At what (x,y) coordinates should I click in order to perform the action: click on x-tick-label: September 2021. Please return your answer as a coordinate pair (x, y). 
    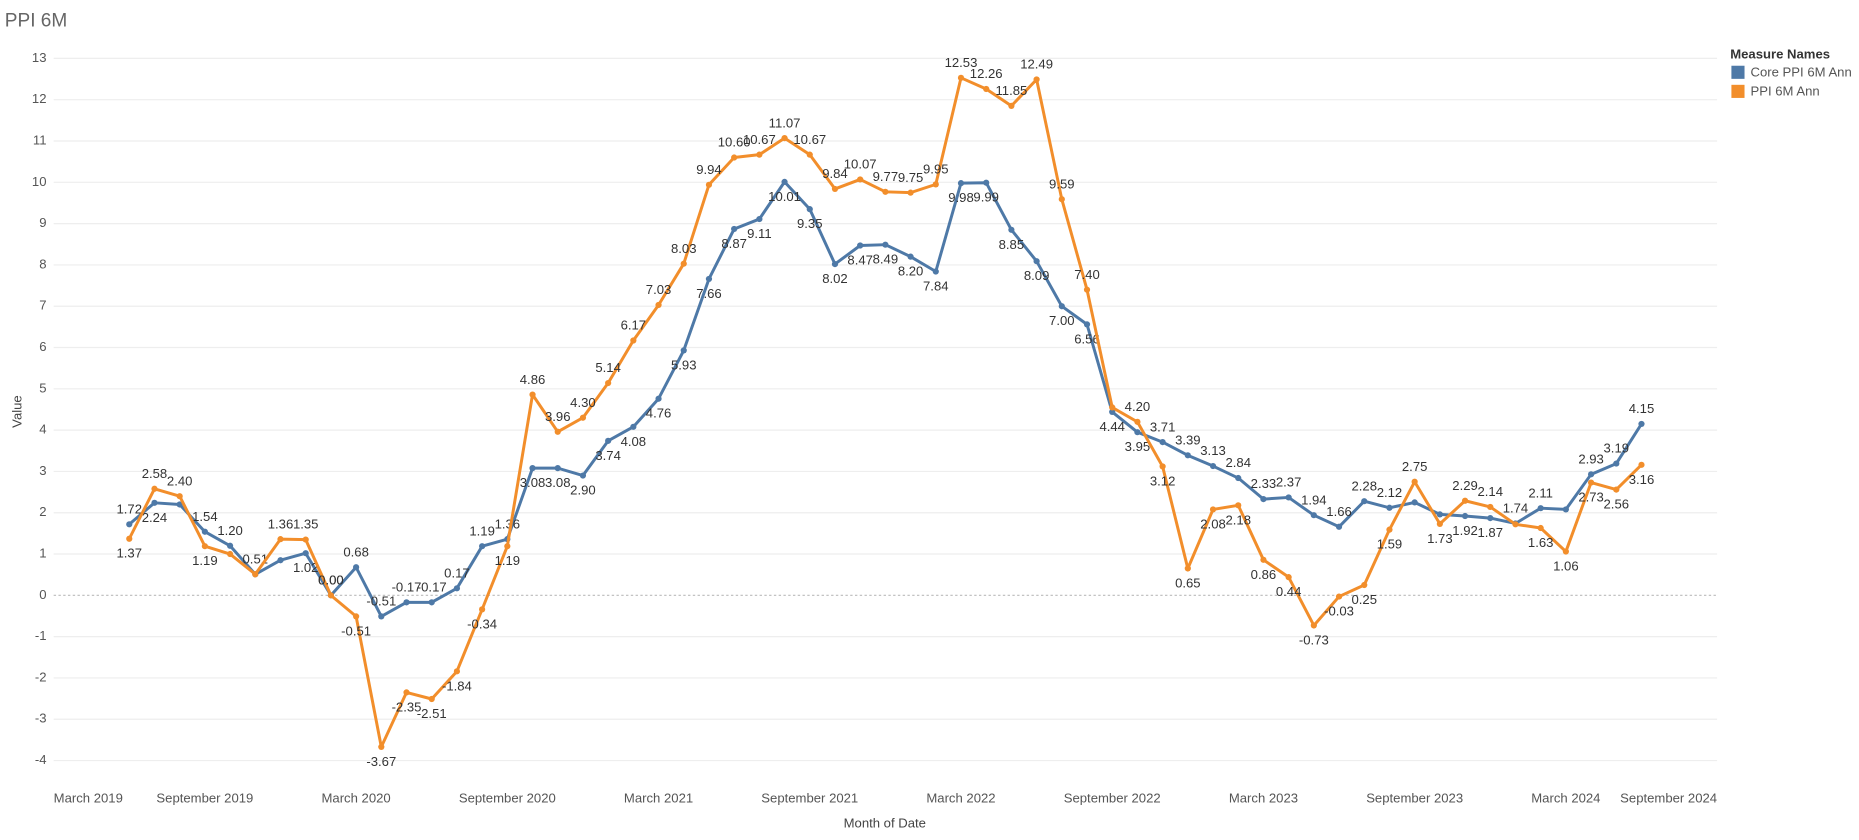
    Looking at the image, I should click on (809, 798).